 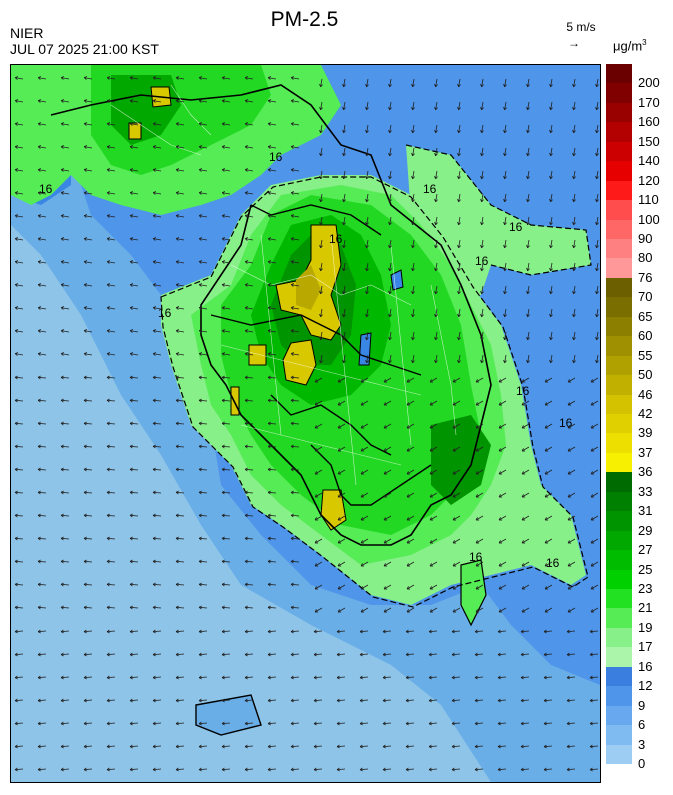 What do you see at coordinates (645, 238) in the screenshot?
I see `legend-label: 90` at bounding box center [645, 238].